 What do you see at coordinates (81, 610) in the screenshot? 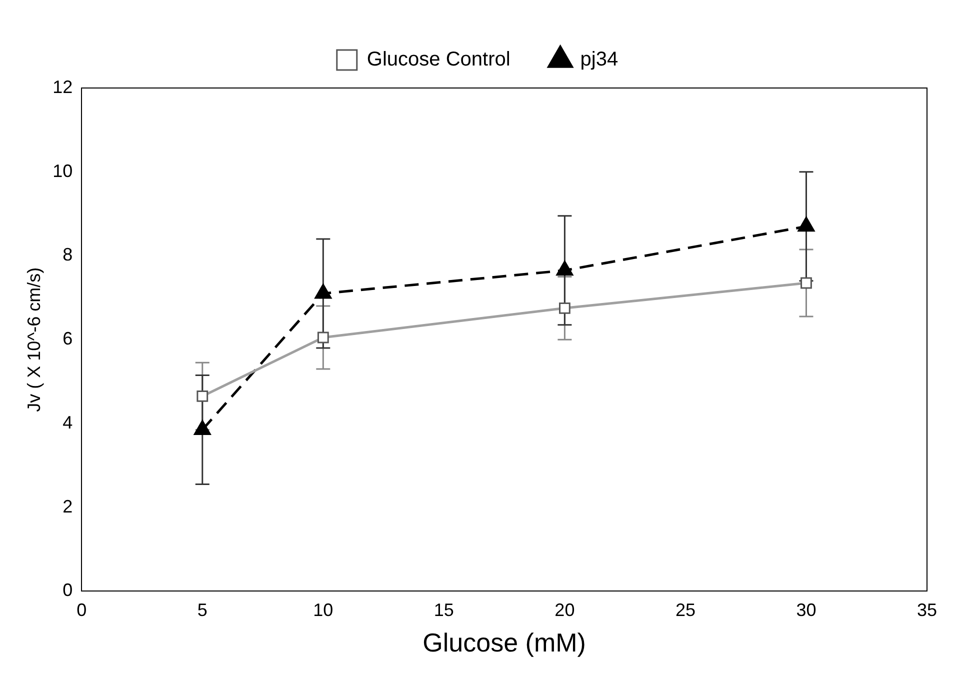
I see `x-tick-label: 0` at bounding box center [81, 610].